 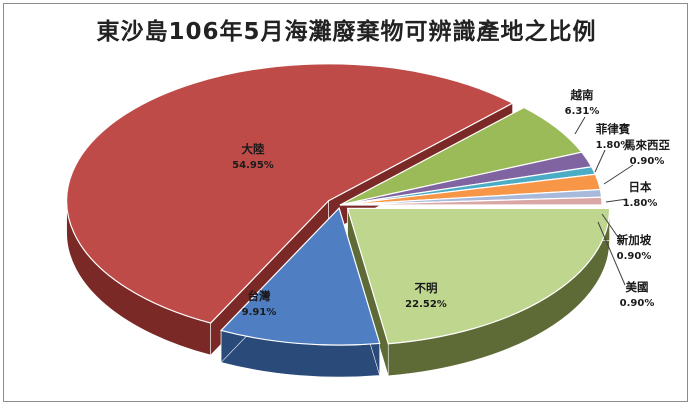 I want to click on slice-越南-value-label: 6.31%, so click(x=582, y=111).